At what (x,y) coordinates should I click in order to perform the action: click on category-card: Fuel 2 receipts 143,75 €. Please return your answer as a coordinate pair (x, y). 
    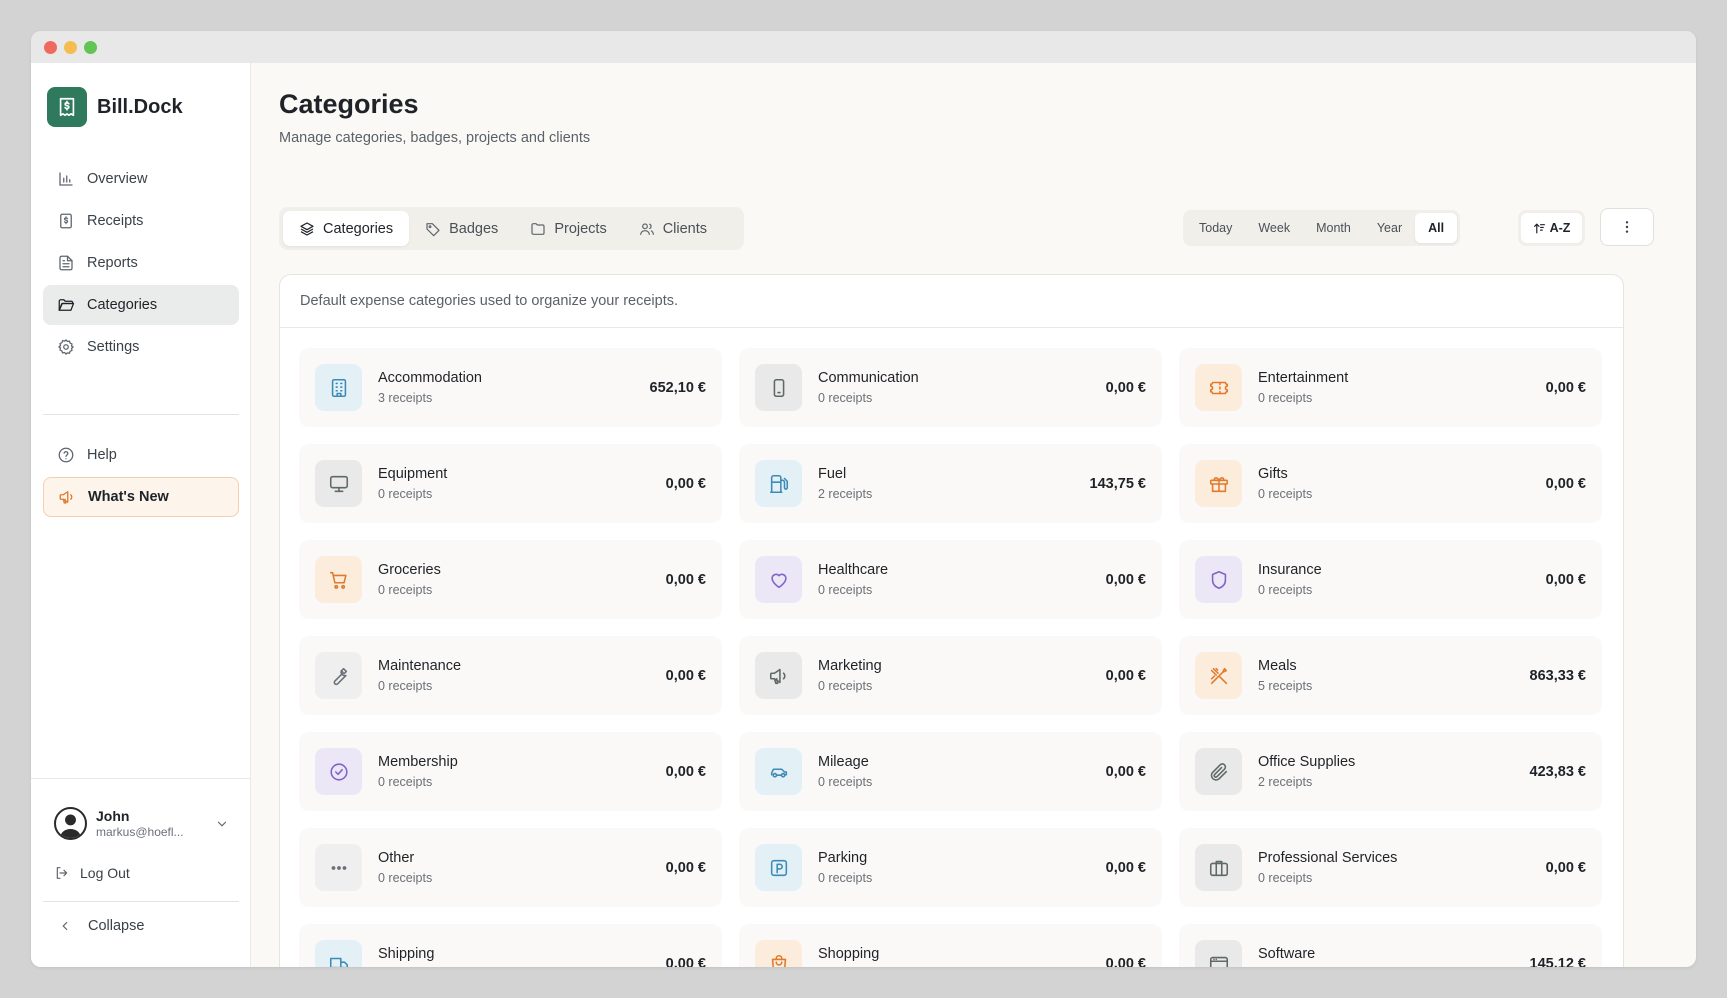
    Looking at the image, I should click on (950, 483).